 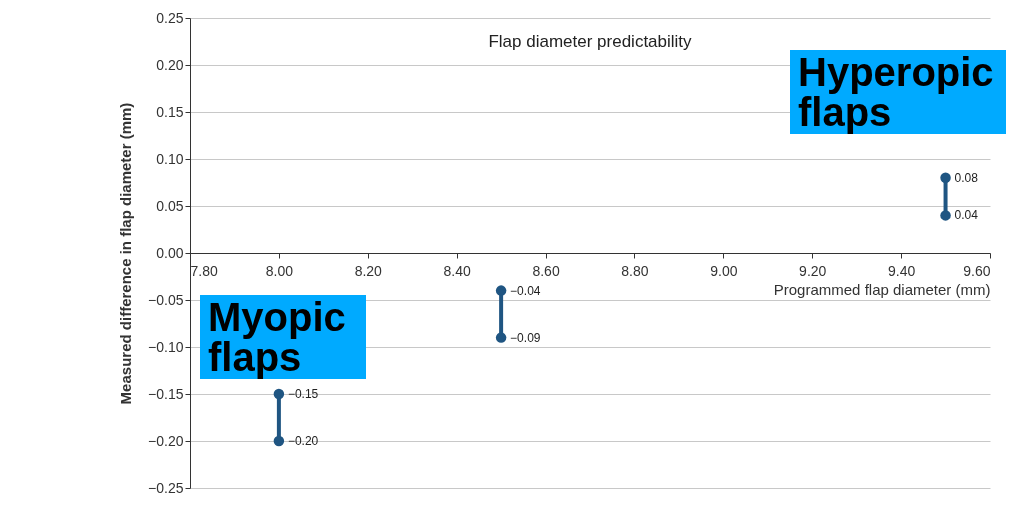 I want to click on x-tick-label: 9.60, so click(x=977, y=270).